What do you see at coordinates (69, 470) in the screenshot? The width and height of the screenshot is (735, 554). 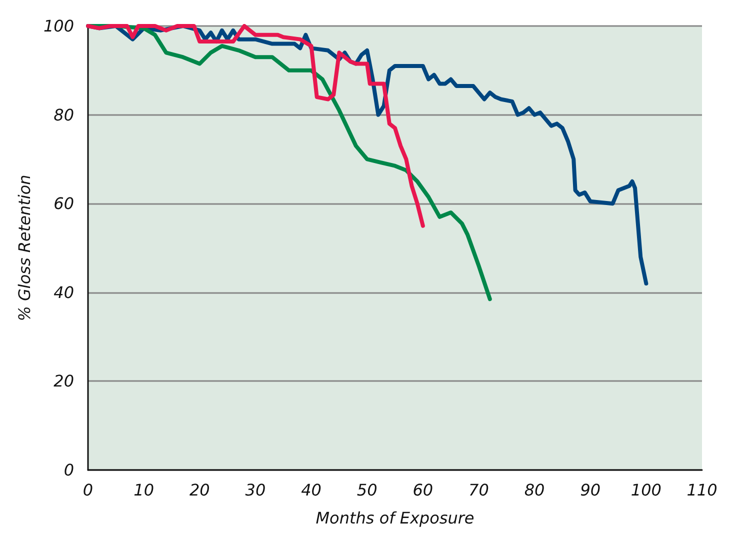 I see `y-tick-label: 0` at bounding box center [69, 470].